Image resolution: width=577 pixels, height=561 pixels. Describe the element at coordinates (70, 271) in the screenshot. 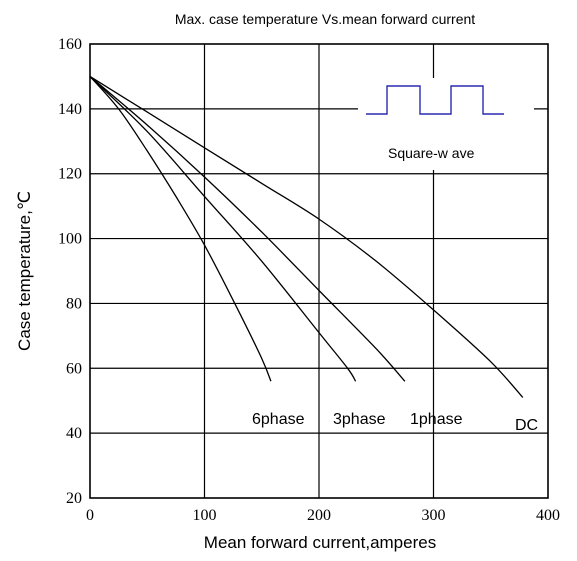

I see `y-tick-labels: 20 40 60 80 100 120 140 160` at that location.